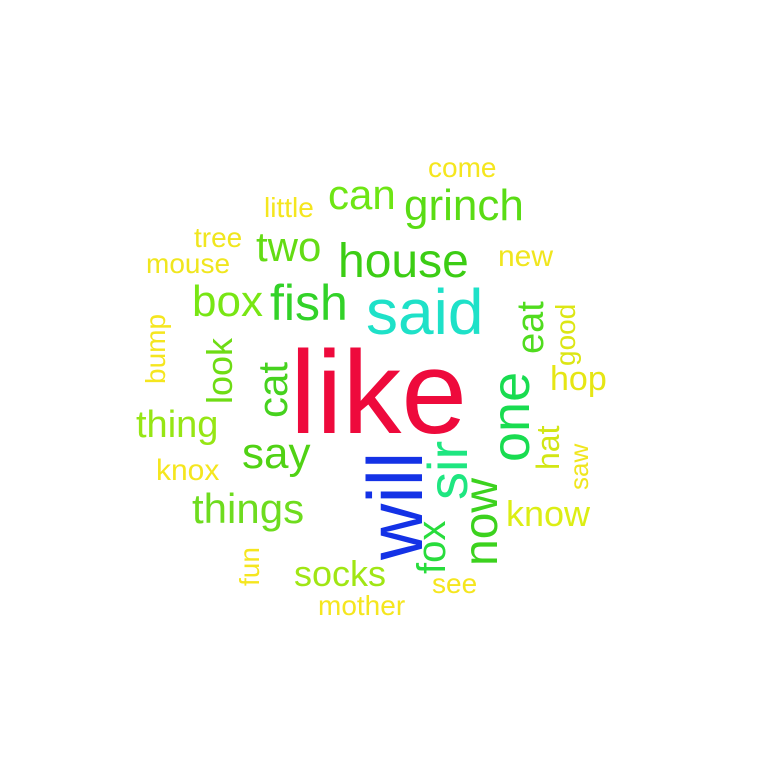 The image size is (768, 768). What do you see at coordinates (219, 370) in the screenshot?
I see `word-look: look` at bounding box center [219, 370].